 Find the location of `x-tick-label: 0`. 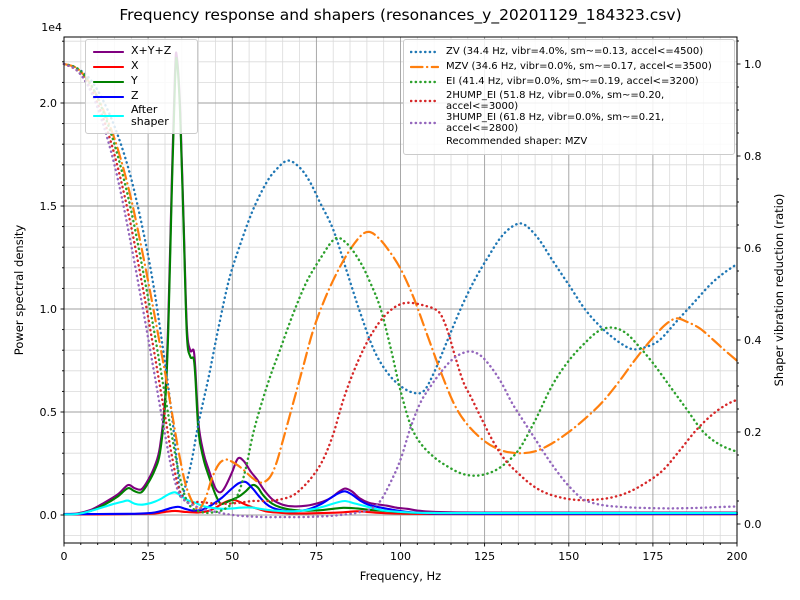

x-tick-label: 0 is located at coordinates (64, 556).